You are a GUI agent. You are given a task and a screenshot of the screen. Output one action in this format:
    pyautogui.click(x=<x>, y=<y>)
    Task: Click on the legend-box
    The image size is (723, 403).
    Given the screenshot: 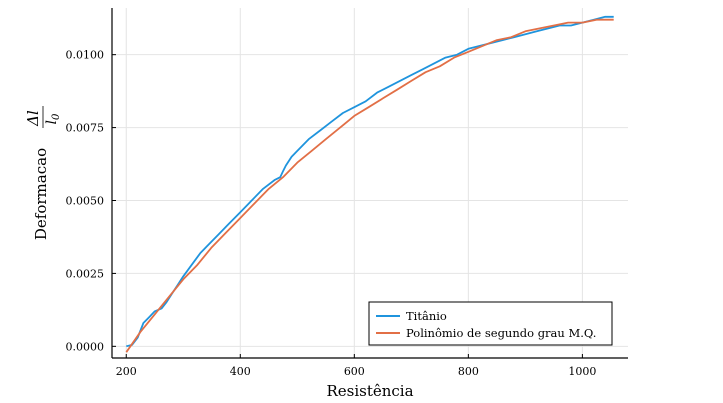 What is the action you would take?
    pyautogui.click(x=490, y=323)
    